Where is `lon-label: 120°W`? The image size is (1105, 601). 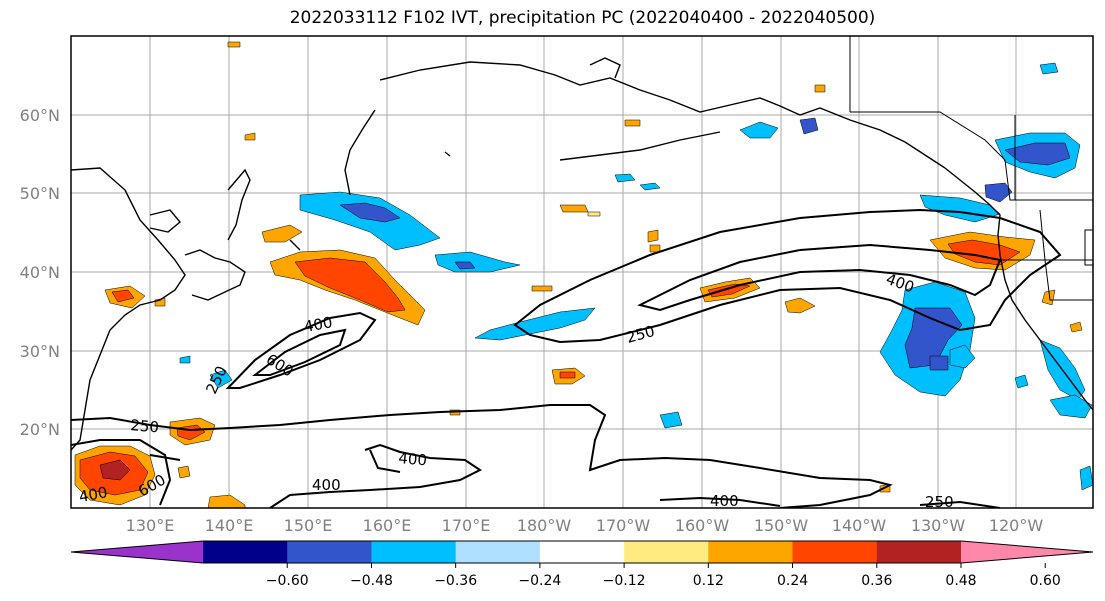
lon-label: 120°W is located at coordinates (1016, 525).